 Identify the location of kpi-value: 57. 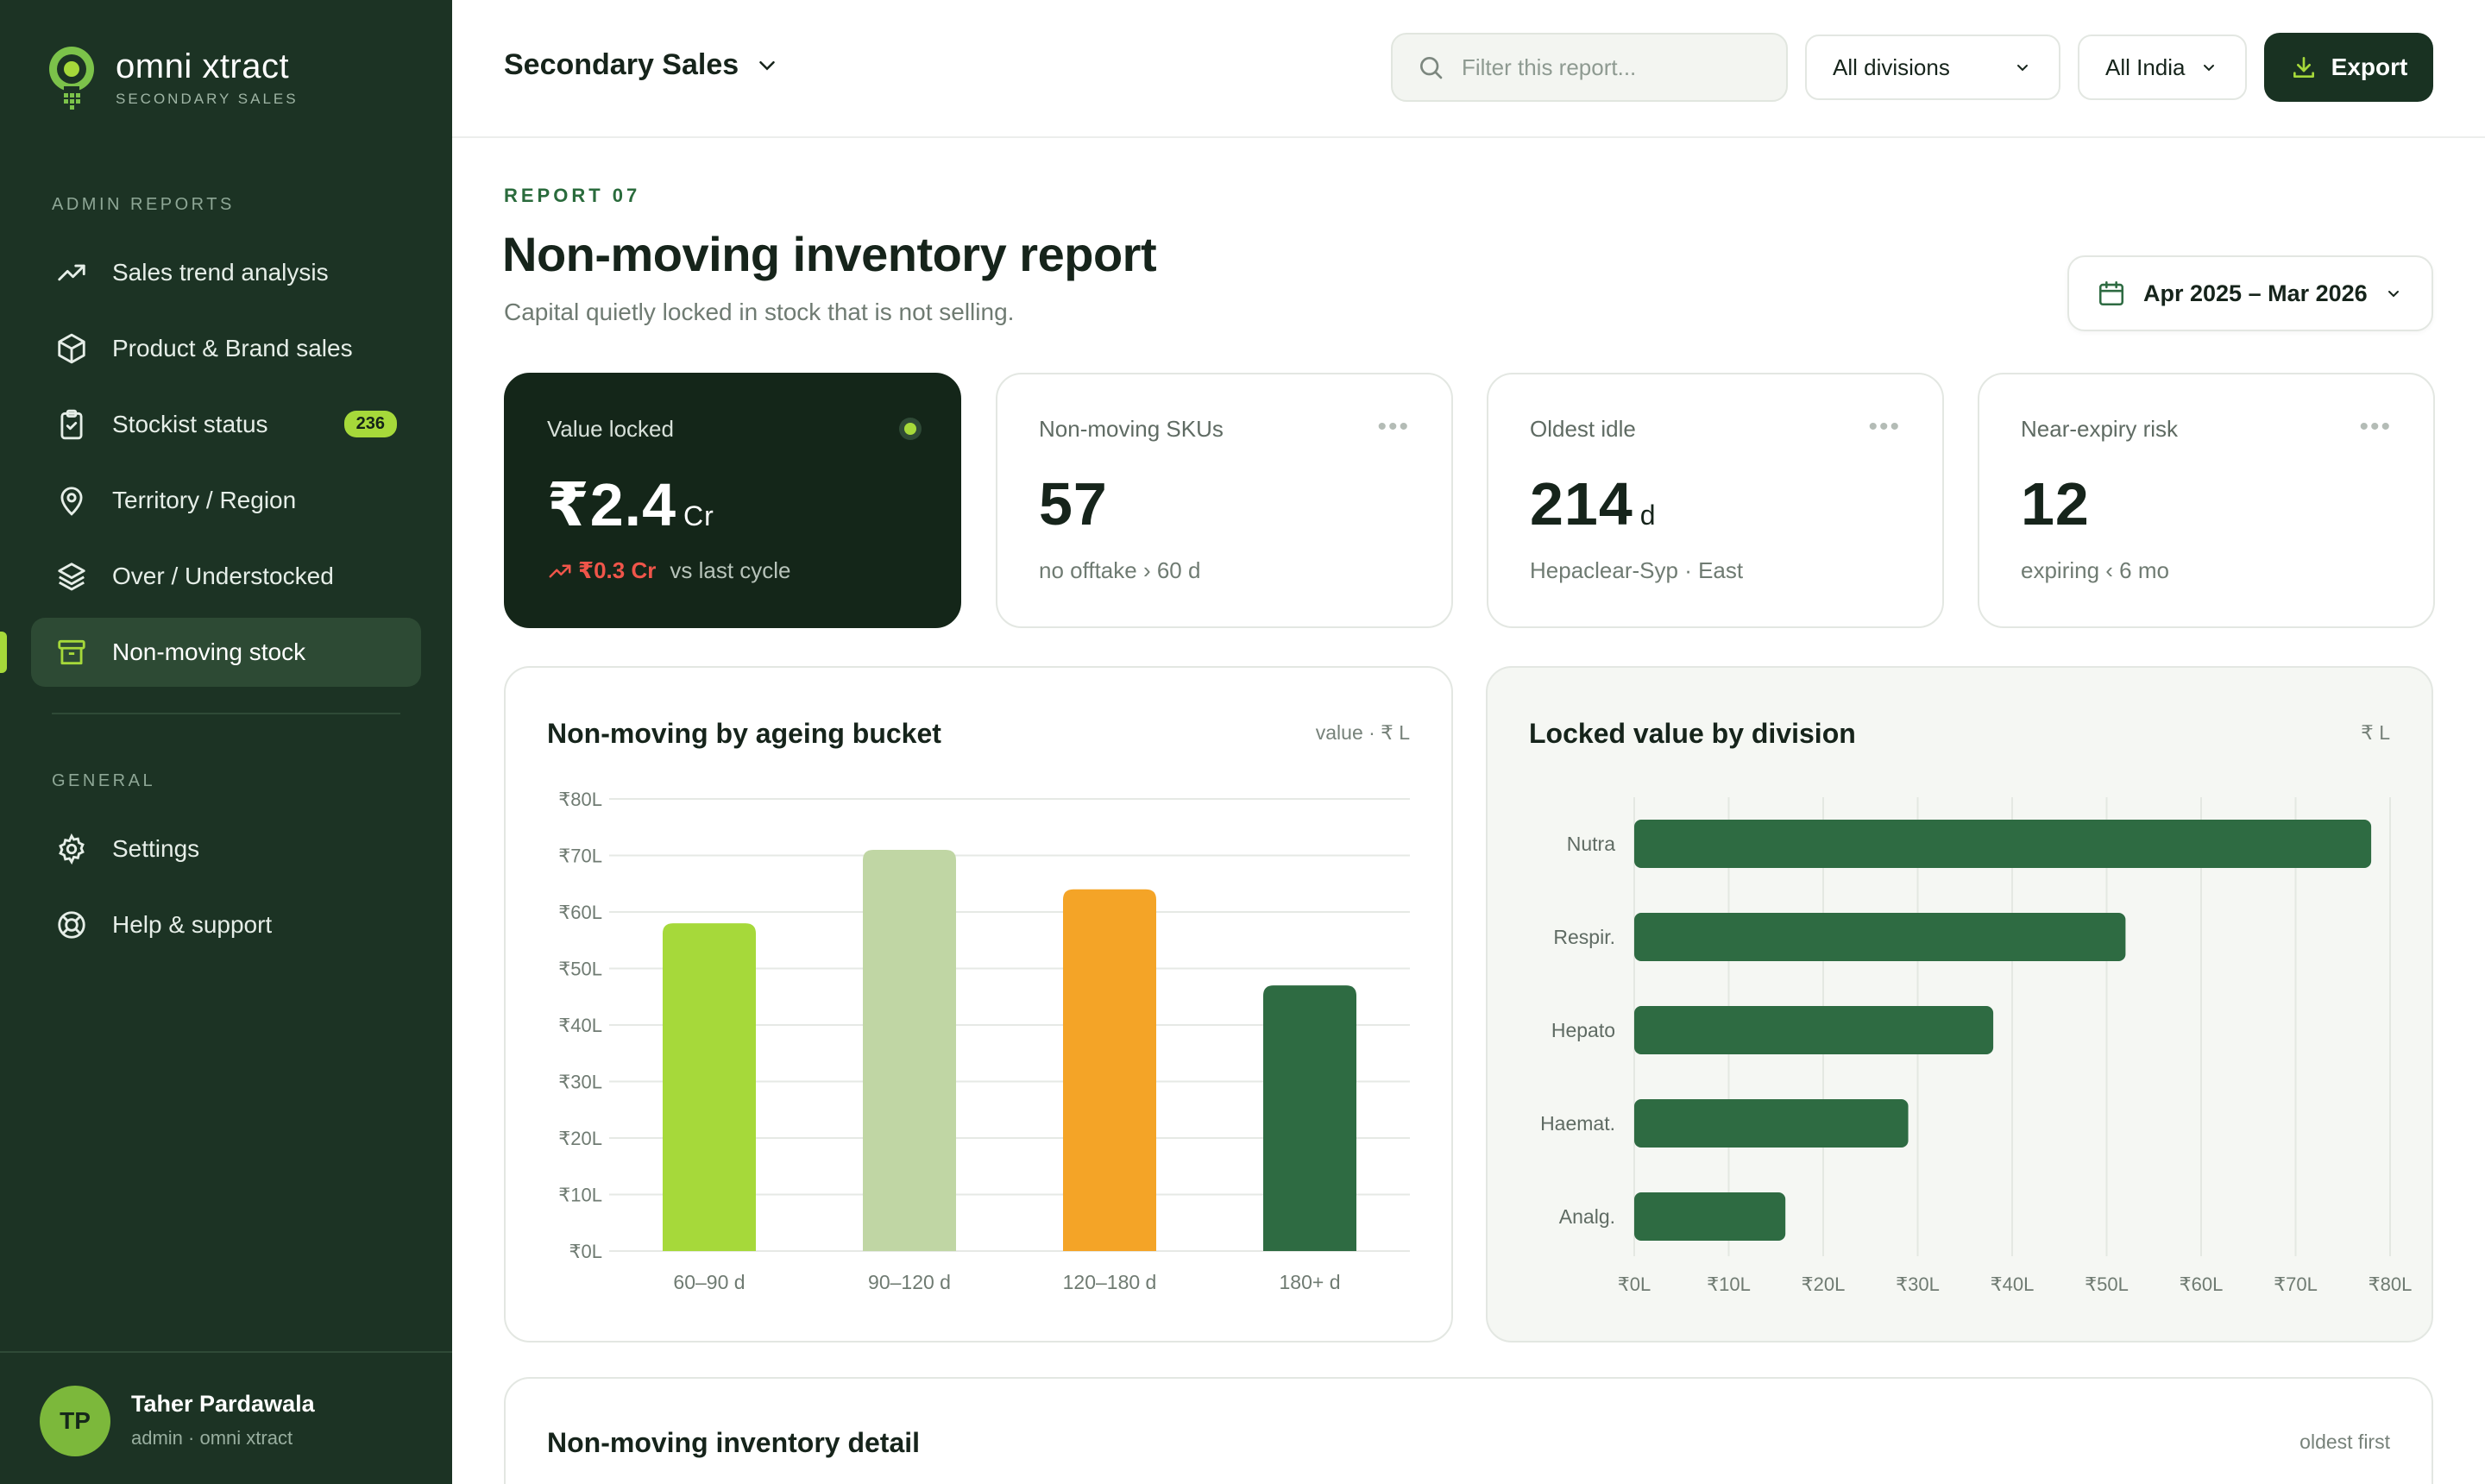
(1073, 504).